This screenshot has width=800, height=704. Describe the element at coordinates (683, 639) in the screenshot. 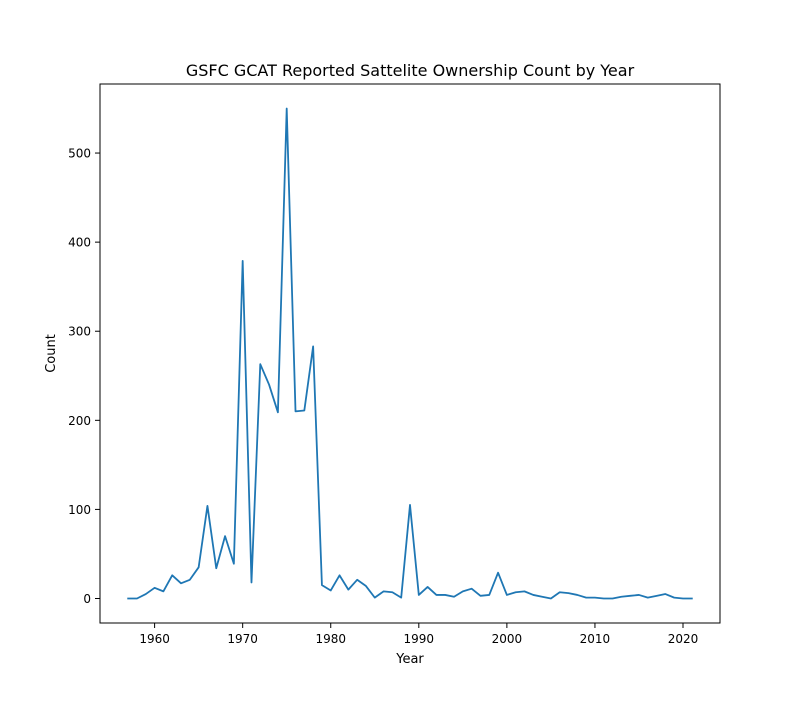

I see `x-tick-label-2020: 2020` at that location.